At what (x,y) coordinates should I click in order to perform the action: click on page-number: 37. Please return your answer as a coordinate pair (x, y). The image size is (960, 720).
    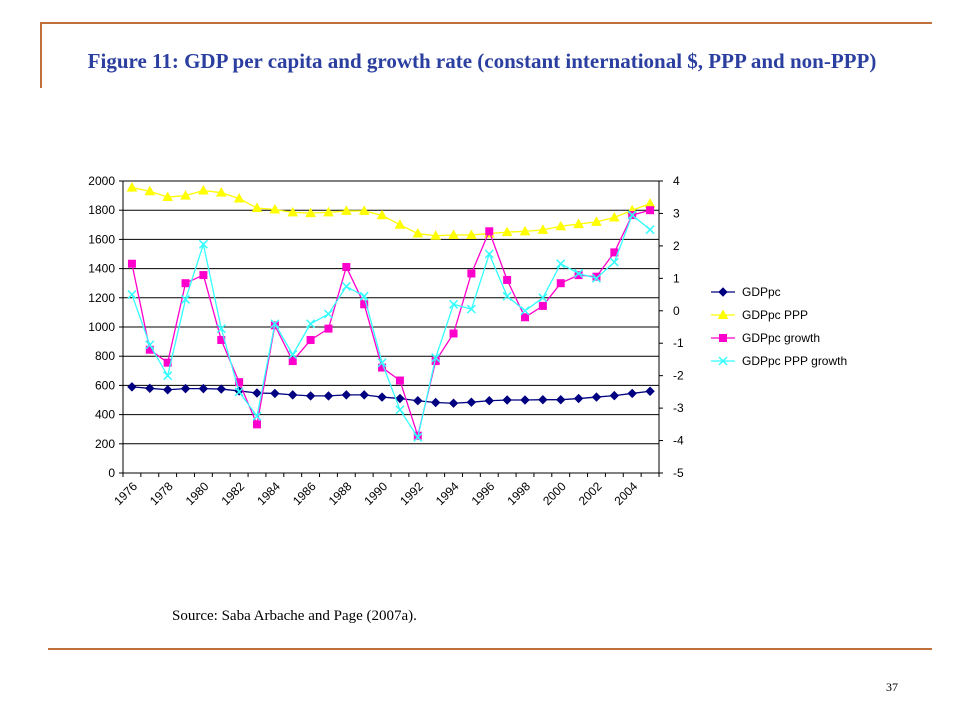
    Looking at the image, I should click on (892, 687).